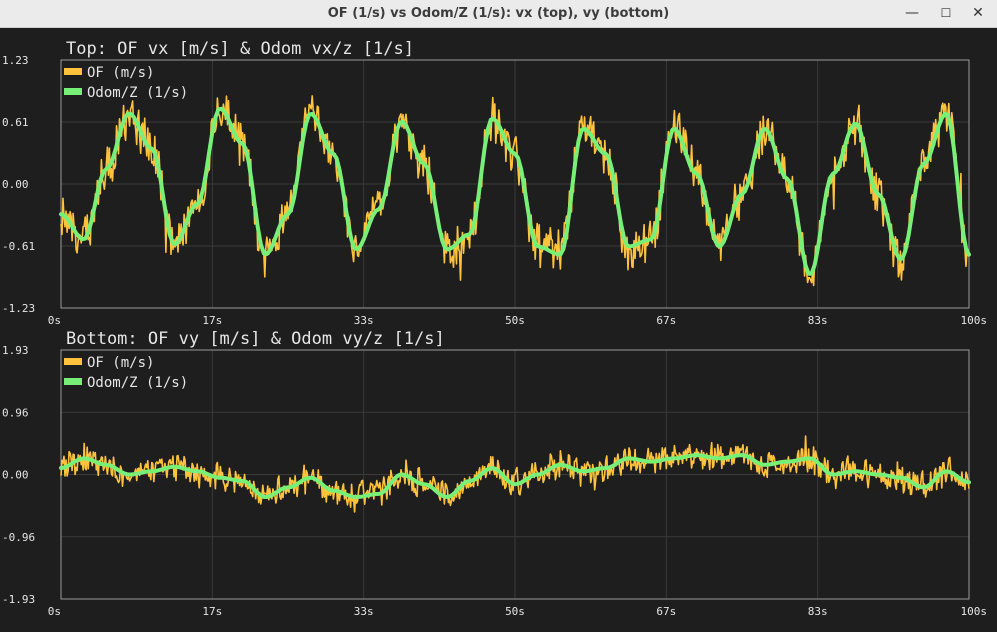  What do you see at coordinates (15, 412) in the screenshot?
I see `bottom-y-tick-label: 0.96` at bounding box center [15, 412].